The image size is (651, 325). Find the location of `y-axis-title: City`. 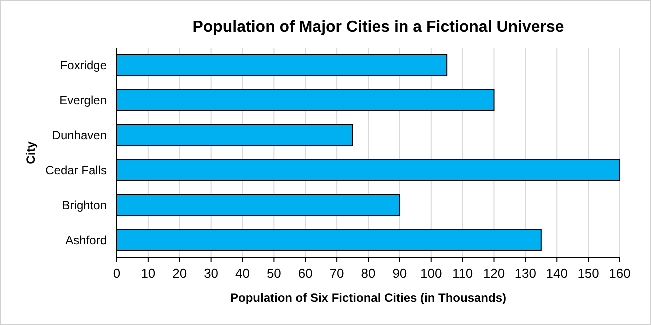

y-axis-title: City is located at coordinates (31, 152).